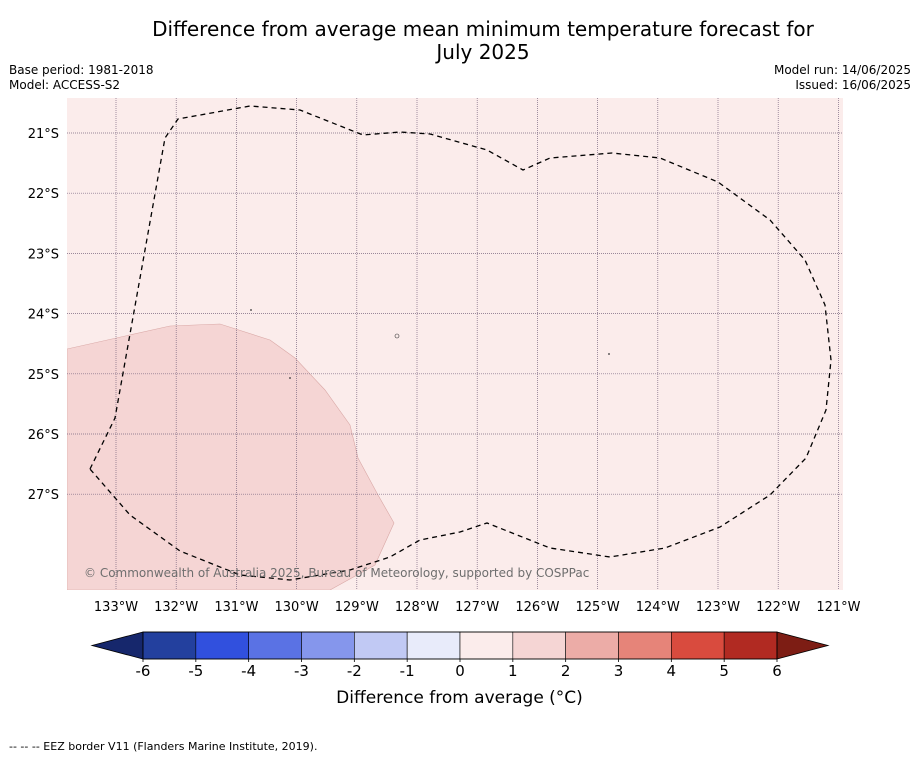 This screenshot has width=919, height=758. Describe the element at coordinates (116, 607) in the screenshot. I see `longitude-label: 133°W` at that location.